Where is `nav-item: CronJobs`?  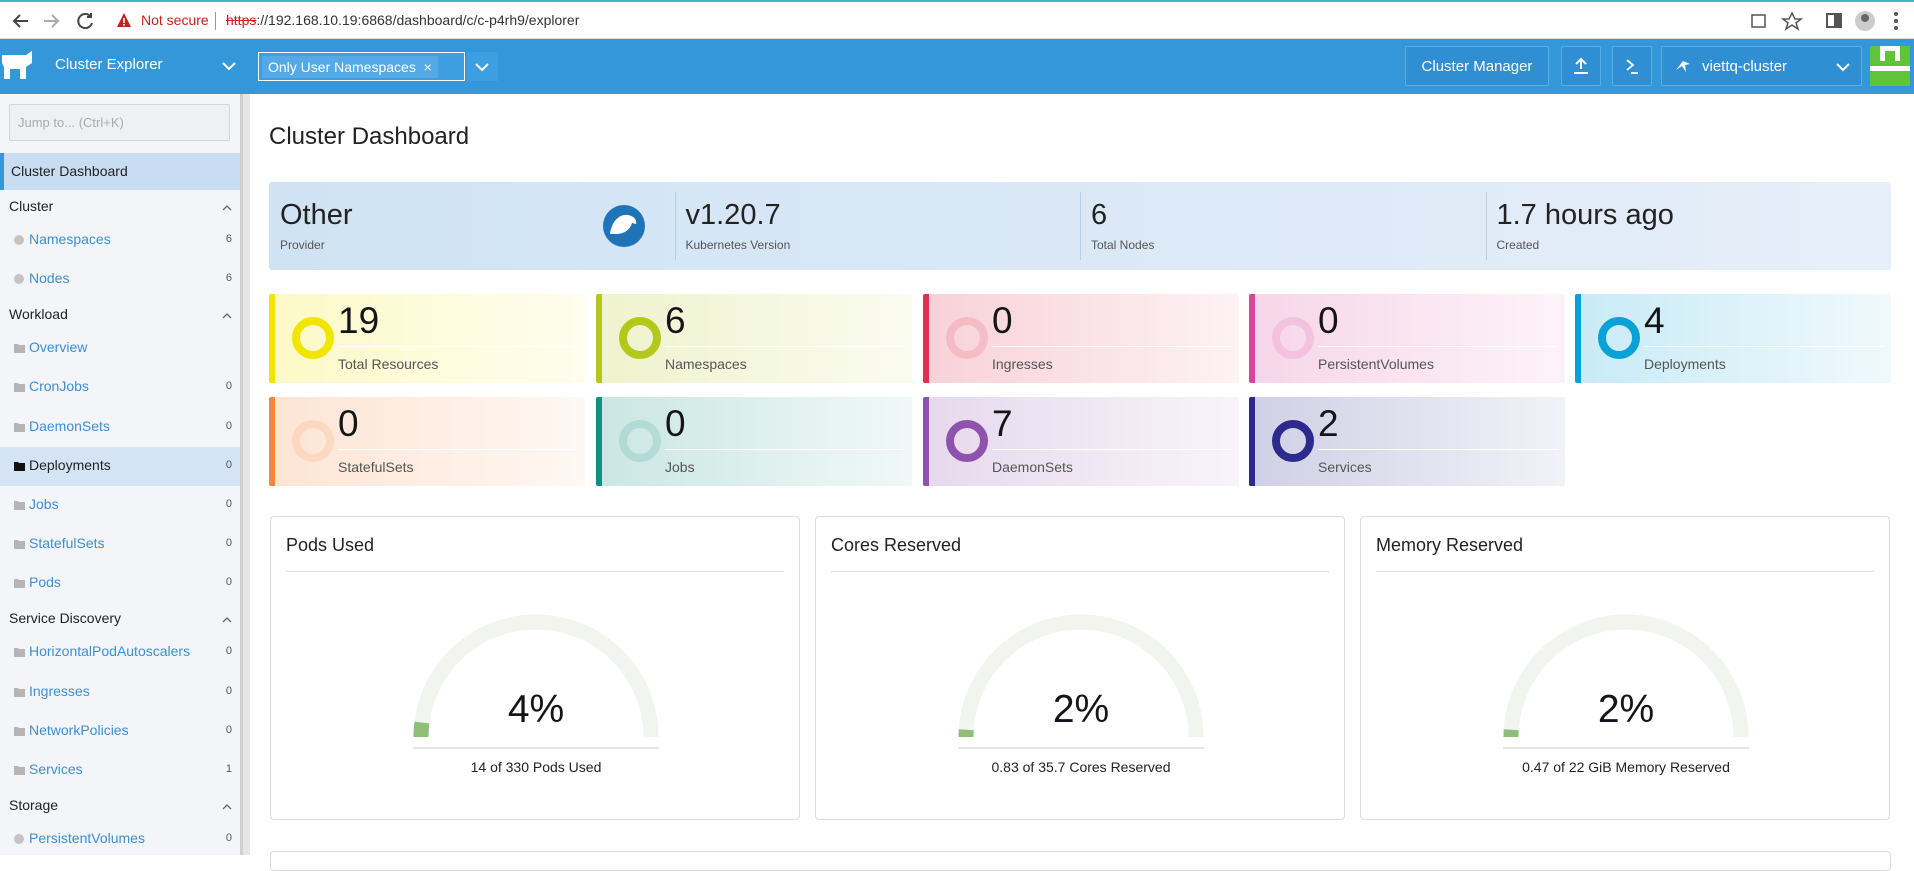 nav-item: CronJobs is located at coordinates (59, 386).